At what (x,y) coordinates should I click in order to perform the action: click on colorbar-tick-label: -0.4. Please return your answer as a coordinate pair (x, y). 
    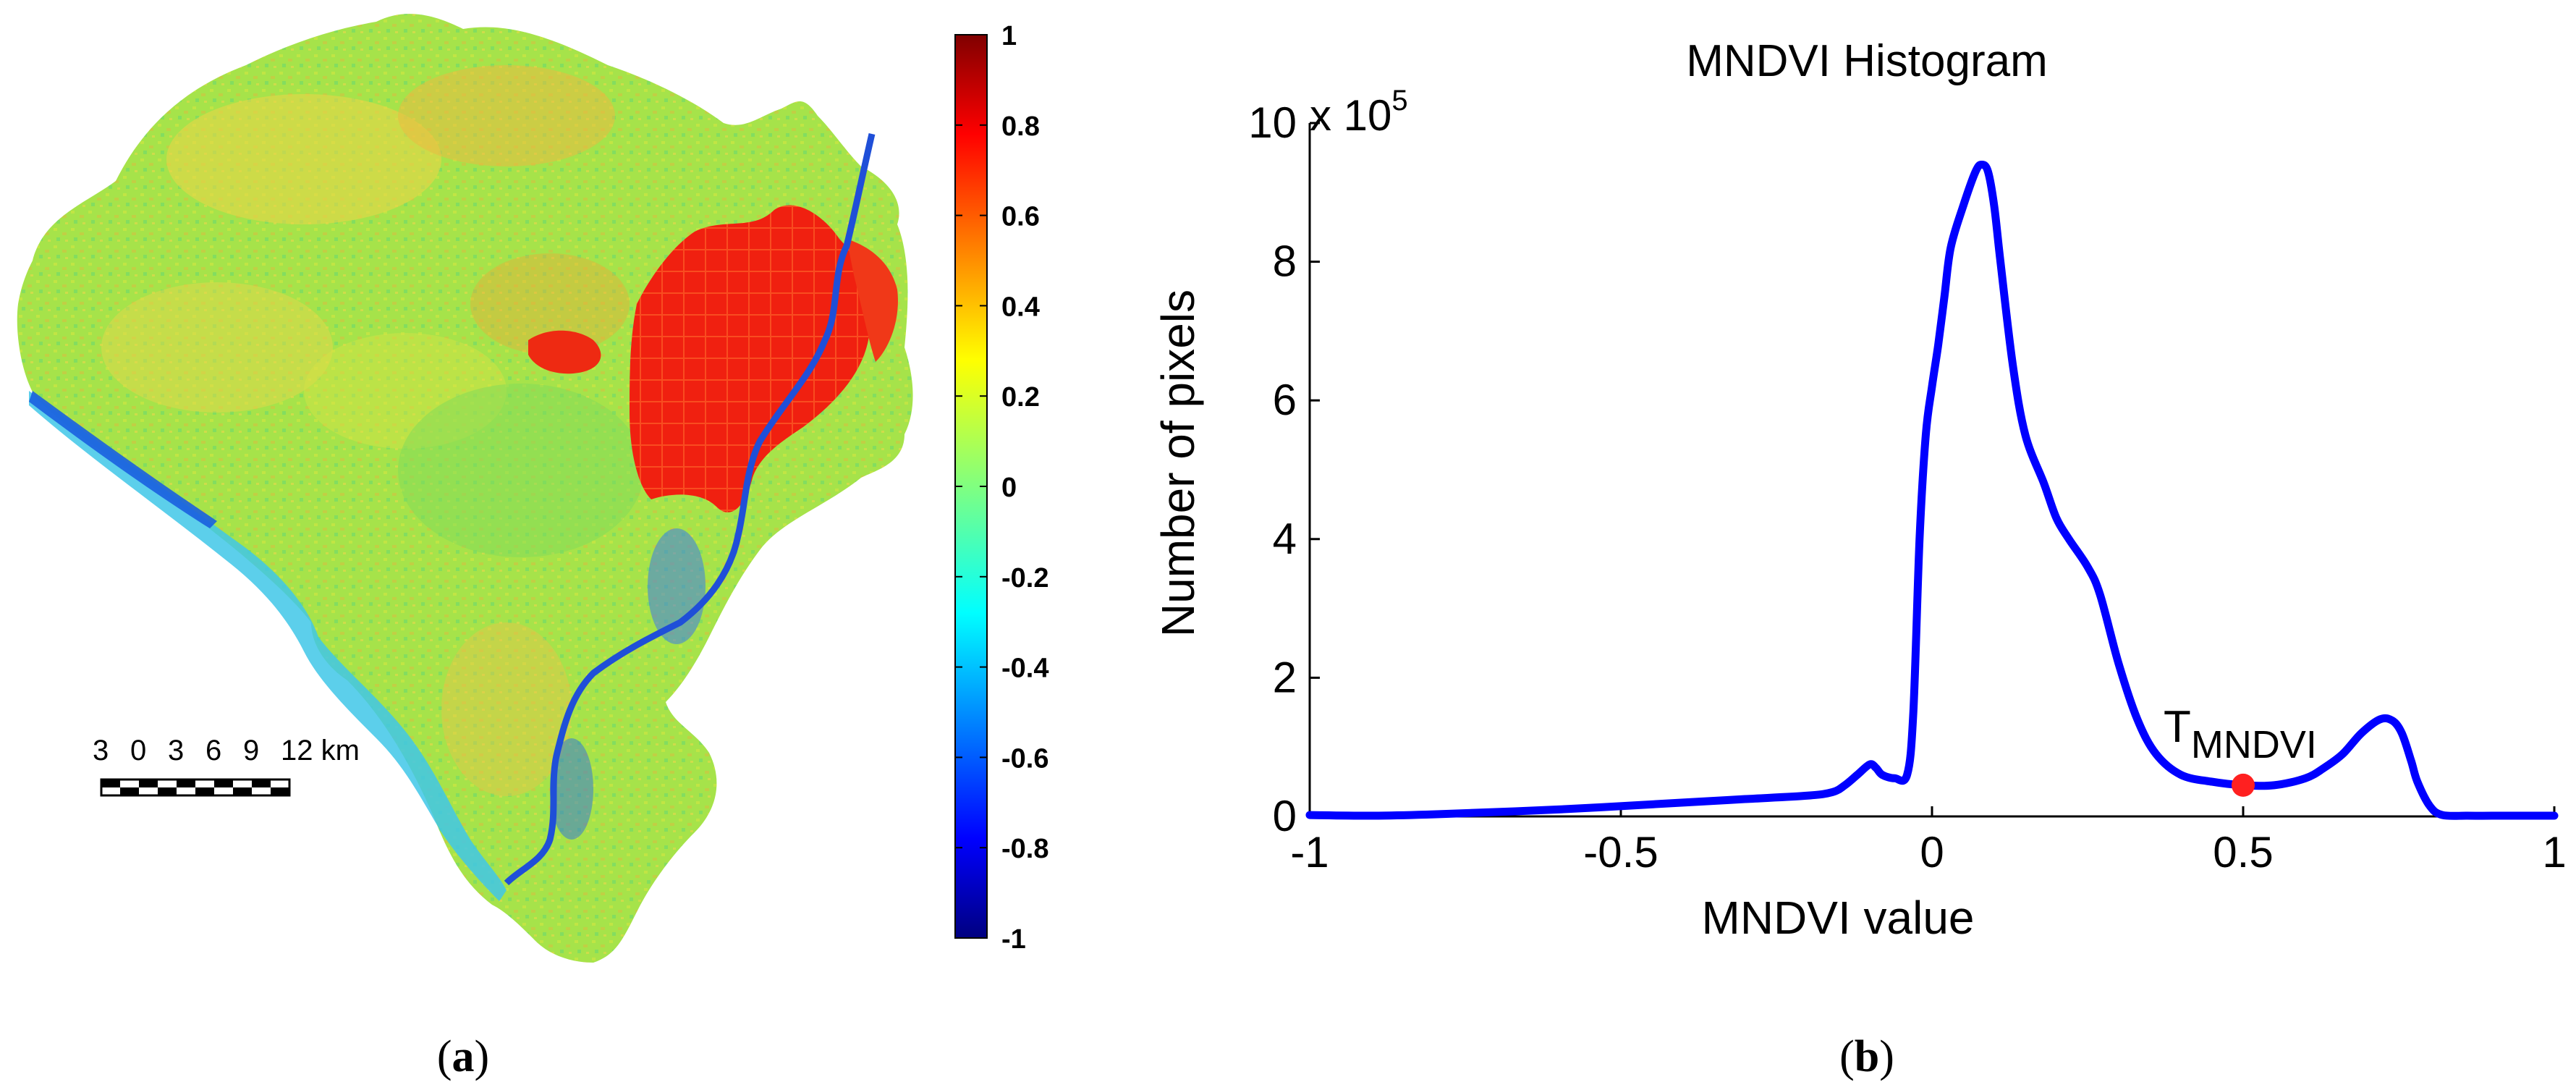
    Looking at the image, I should click on (1024, 669).